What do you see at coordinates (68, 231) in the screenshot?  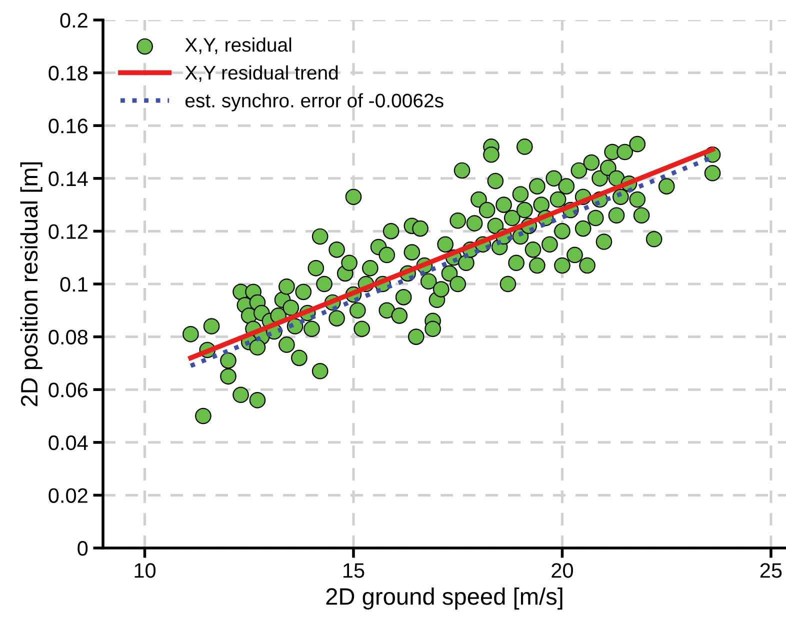 I see `y-tick-label: 0.12` at bounding box center [68, 231].